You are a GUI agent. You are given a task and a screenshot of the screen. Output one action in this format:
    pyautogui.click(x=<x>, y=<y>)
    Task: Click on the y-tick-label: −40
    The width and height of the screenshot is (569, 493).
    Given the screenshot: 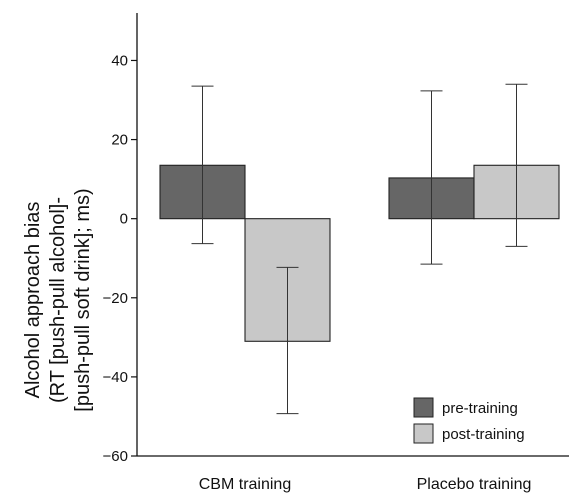 What is the action you would take?
    pyautogui.click(x=115, y=377)
    